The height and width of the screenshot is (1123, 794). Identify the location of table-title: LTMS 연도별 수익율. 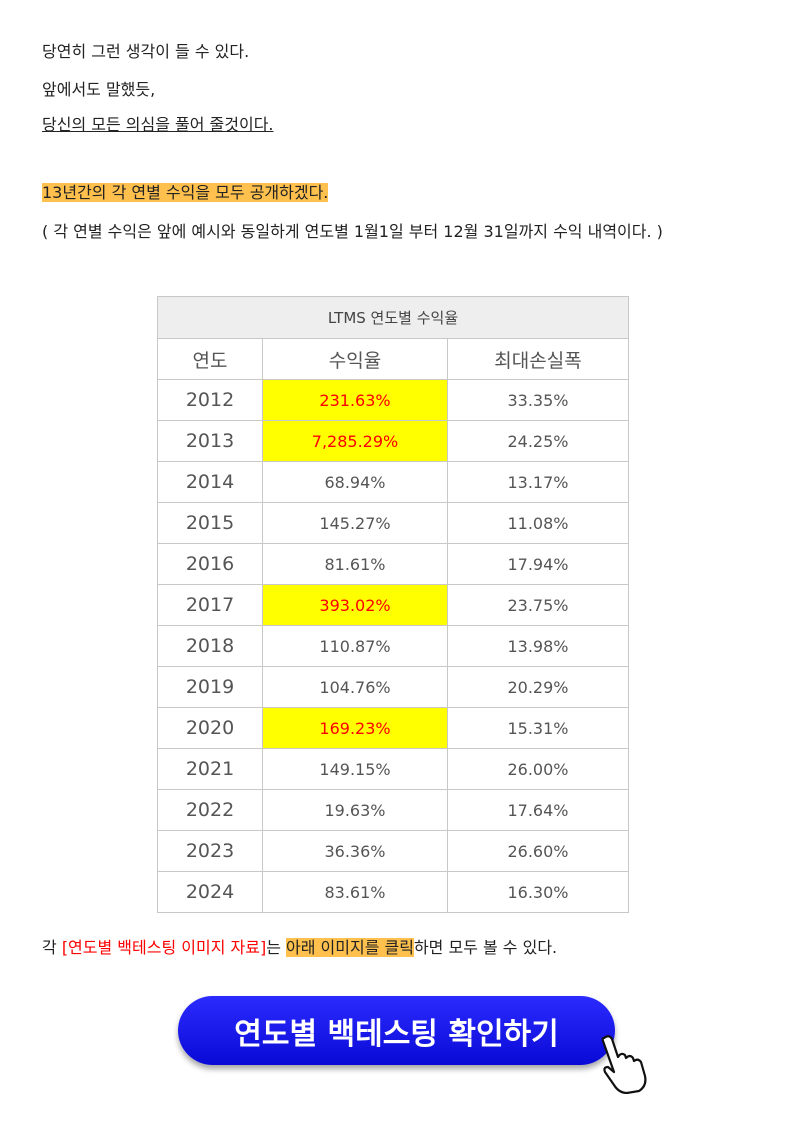
(393, 317).